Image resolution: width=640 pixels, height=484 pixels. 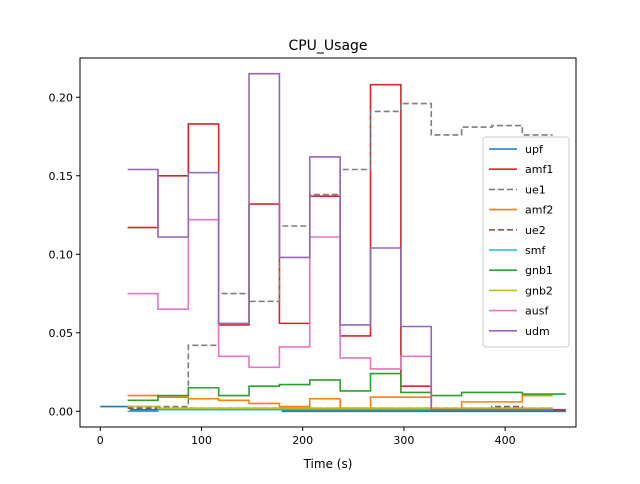 I want to click on y-axis: 0.00 0.05 0.10 0.15 0.20, so click(x=64, y=254).